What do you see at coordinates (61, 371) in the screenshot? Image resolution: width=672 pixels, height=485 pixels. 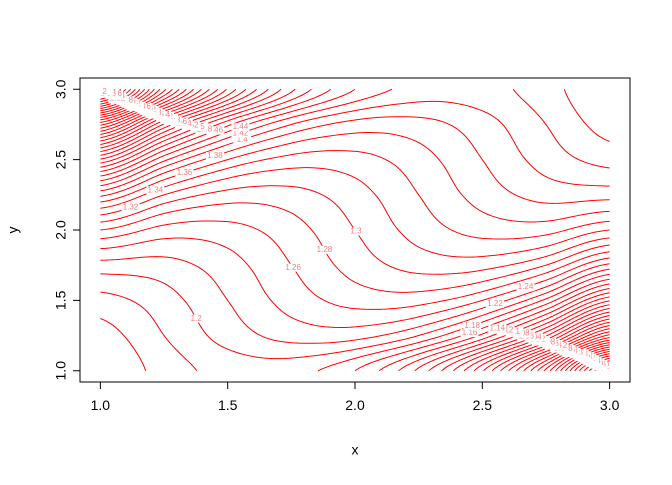 I see `y-tick-label: 1.0` at bounding box center [61, 371].